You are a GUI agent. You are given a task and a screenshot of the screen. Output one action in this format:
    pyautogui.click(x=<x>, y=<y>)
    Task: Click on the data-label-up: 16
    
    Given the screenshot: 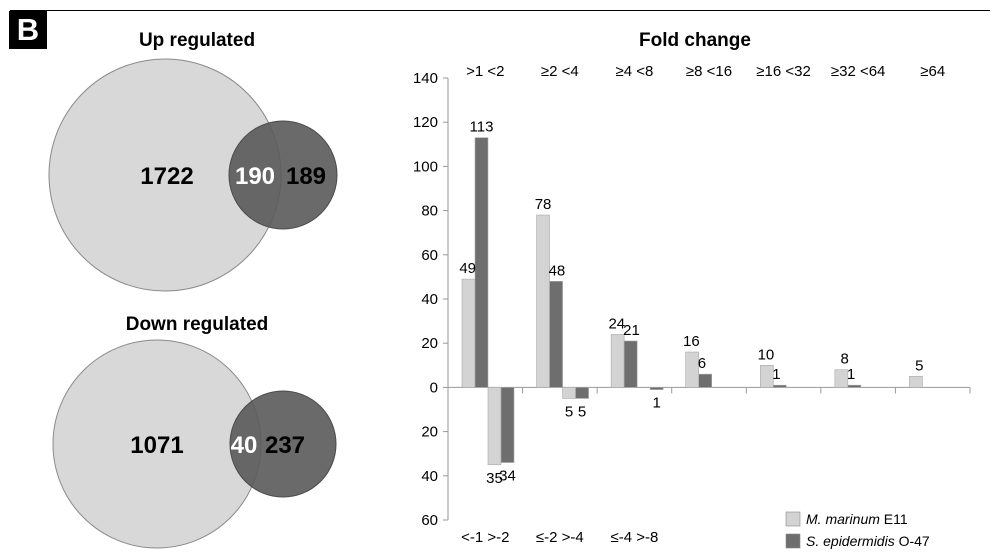 What is the action you would take?
    pyautogui.click(x=691, y=341)
    